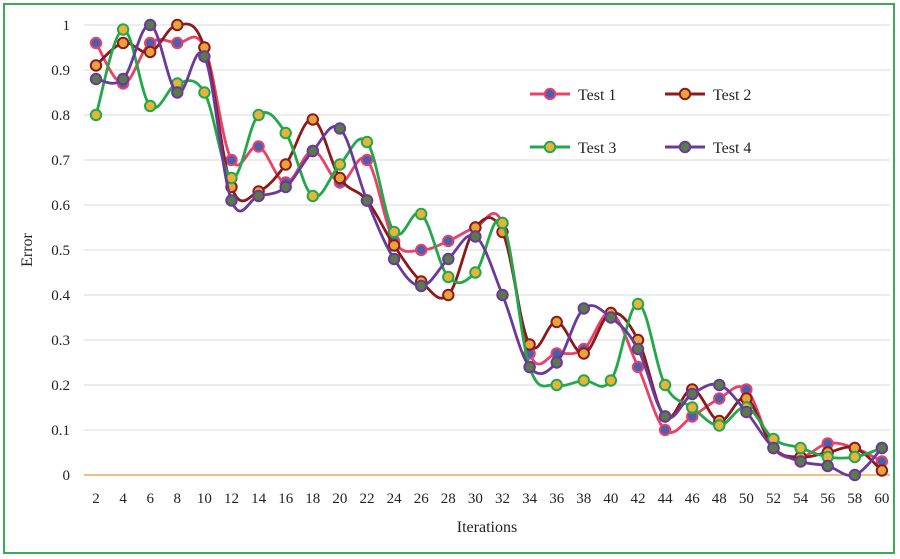  I want to click on x-tick-label: 2, so click(96, 499).